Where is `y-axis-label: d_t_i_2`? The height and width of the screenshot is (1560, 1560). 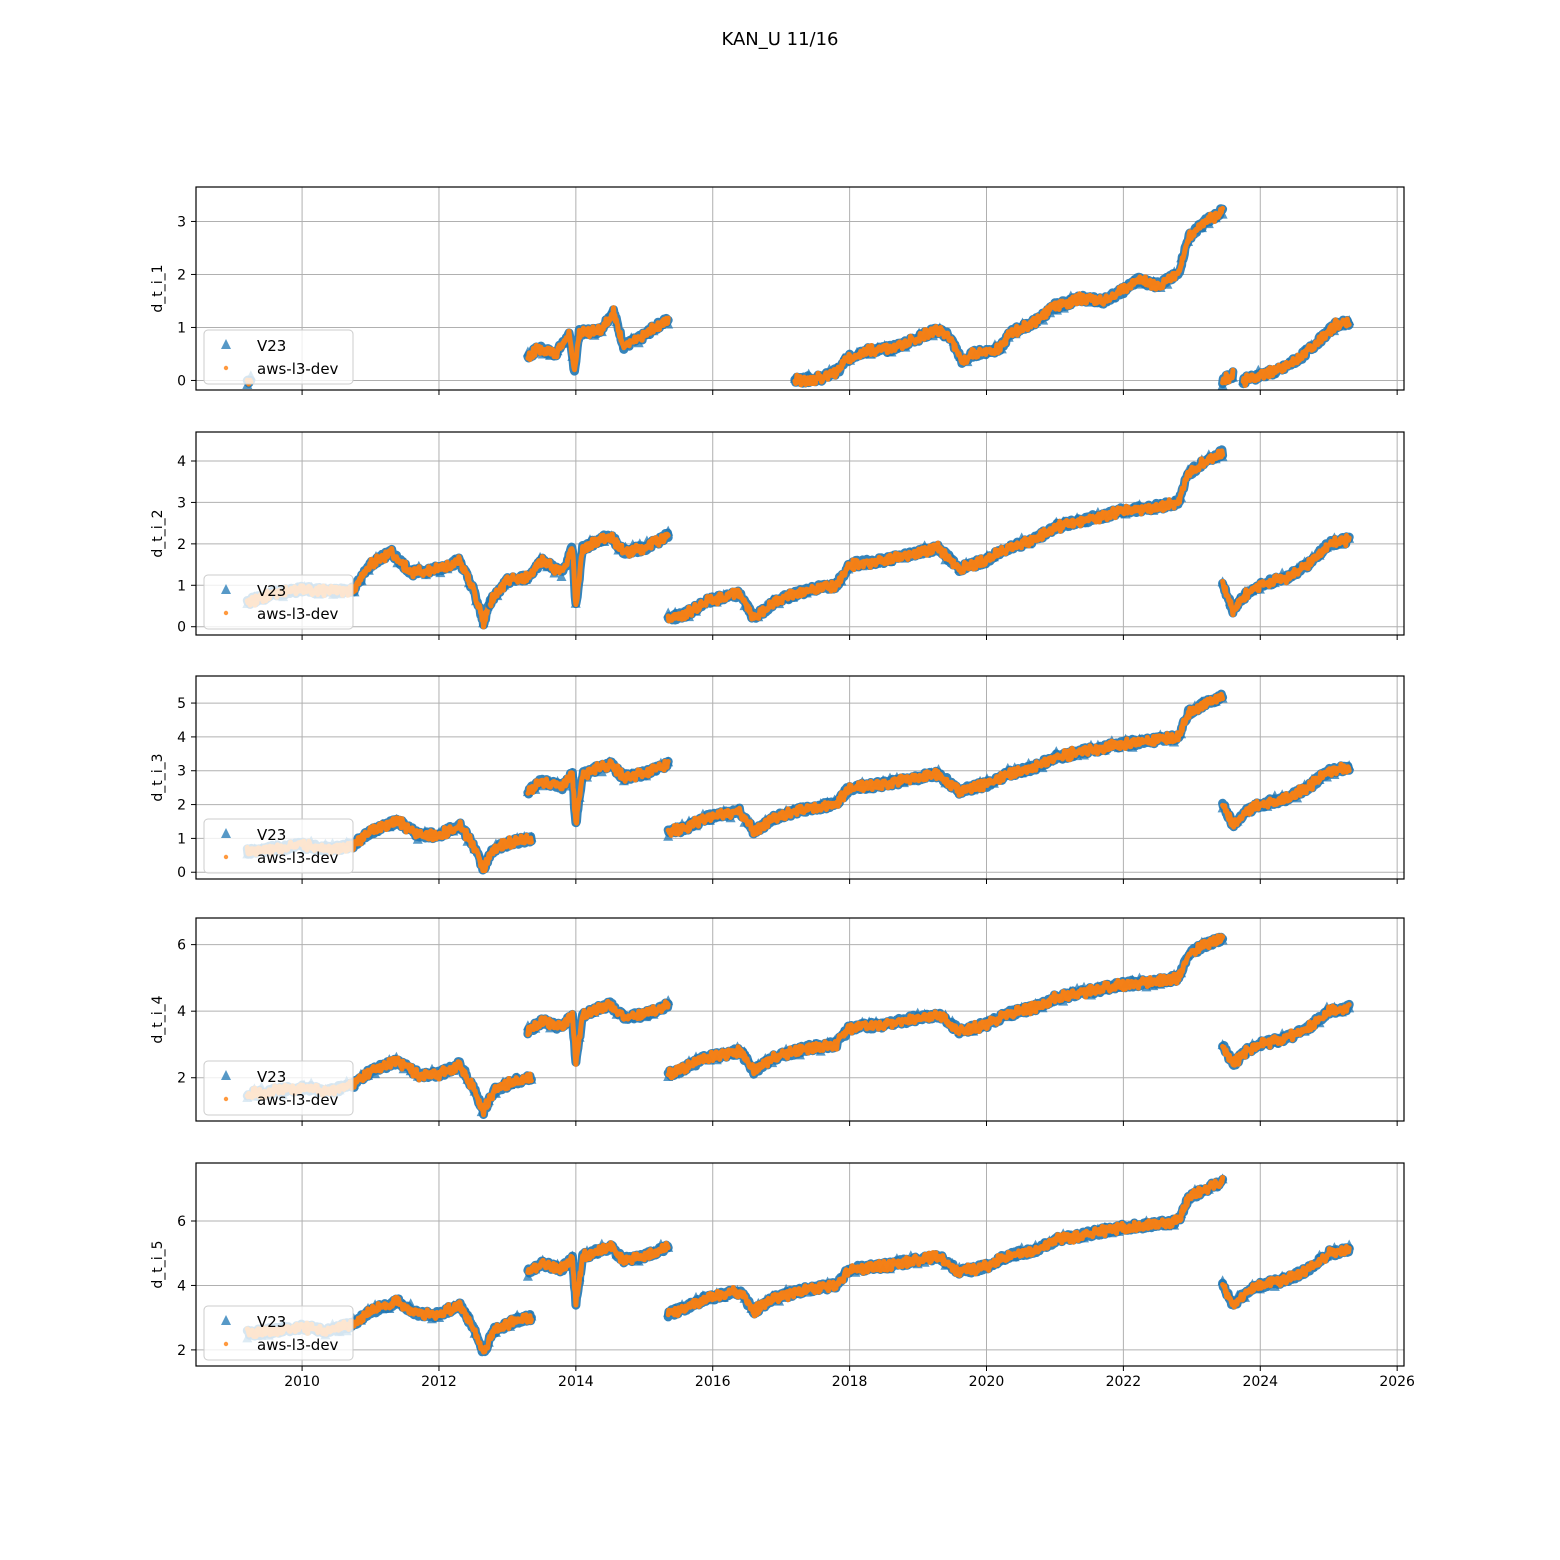 y-axis-label: d_t_i_2 is located at coordinates (158, 533).